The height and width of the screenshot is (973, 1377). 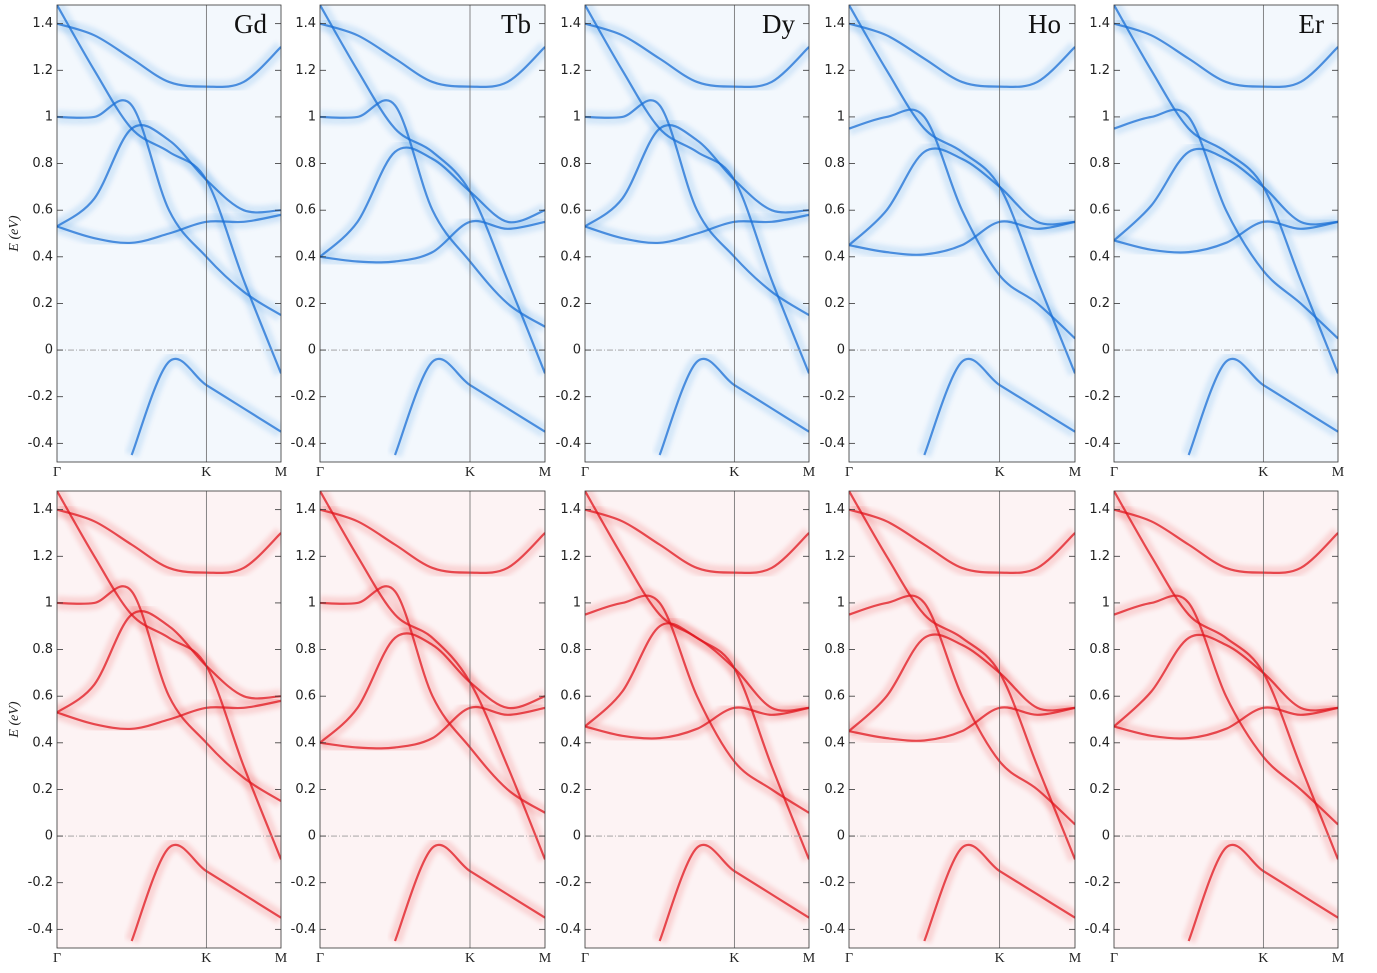 I want to click on panel: Γ K M -0.4 -0.2 0 0.2 0.4 0.6 0.8 1 1.2 1.4 Ho, so click(x=951, y=242).